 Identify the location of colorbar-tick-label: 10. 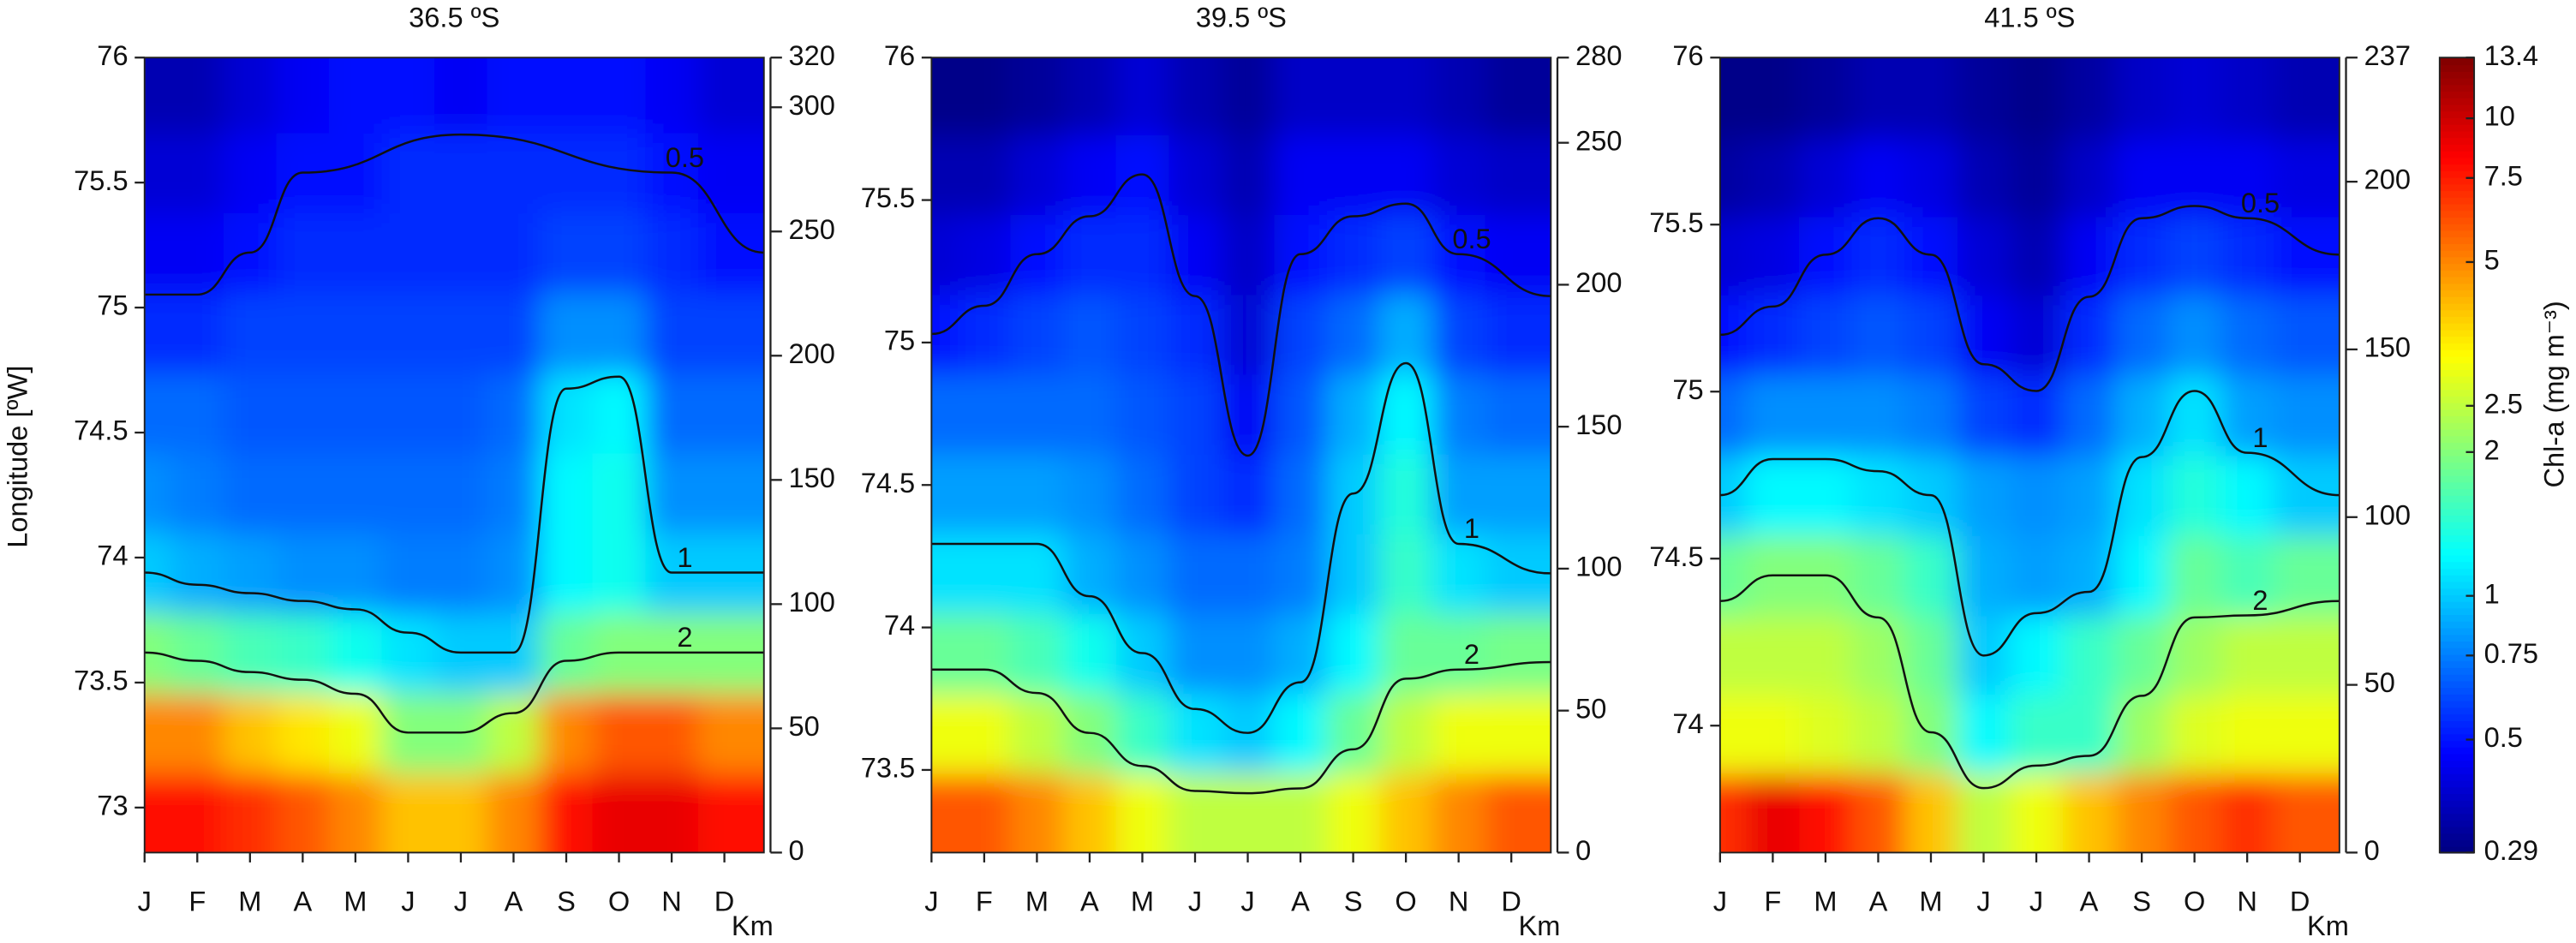
(2500, 116).